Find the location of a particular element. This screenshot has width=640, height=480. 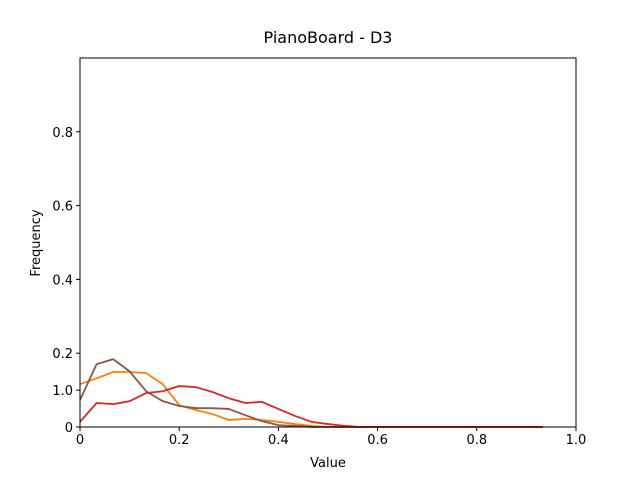

x-tick-label: 0.8 is located at coordinates (476, 440).